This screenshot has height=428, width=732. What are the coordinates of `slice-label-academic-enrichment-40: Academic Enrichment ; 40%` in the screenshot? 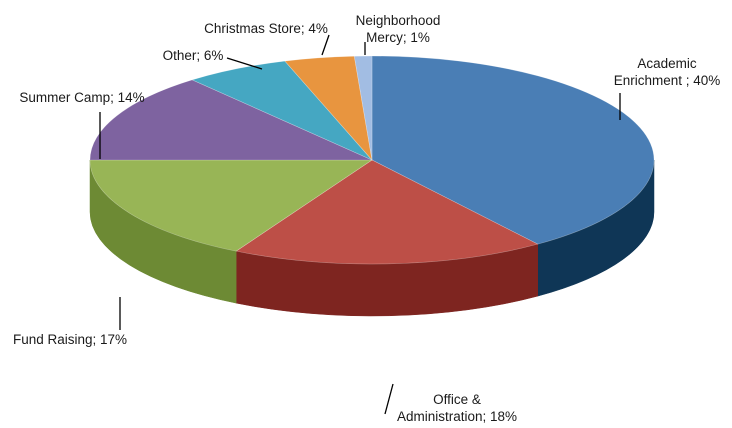 It's located at (667, 72).